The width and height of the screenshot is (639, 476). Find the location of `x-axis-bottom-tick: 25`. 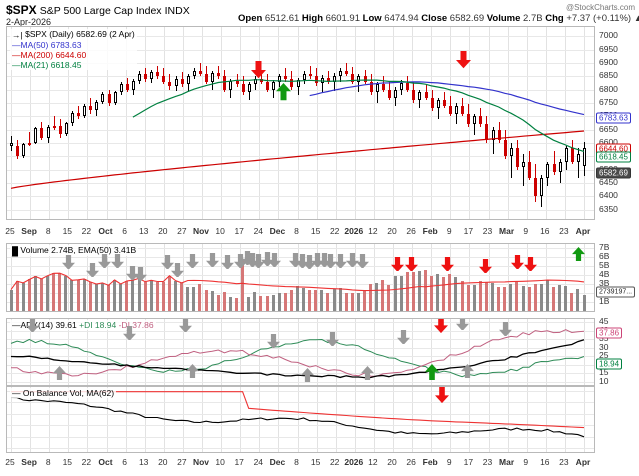

x-axis-bottom-tick: 25 is located at coordinates (10, 462).